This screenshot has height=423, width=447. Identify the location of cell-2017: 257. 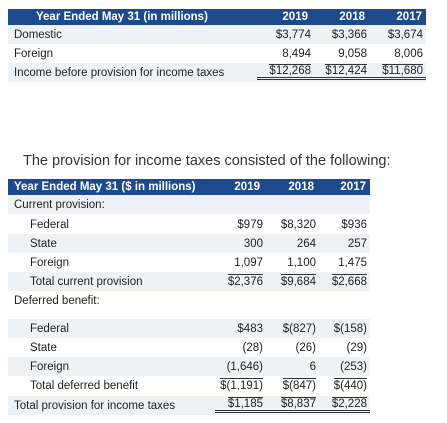
(357, 243).